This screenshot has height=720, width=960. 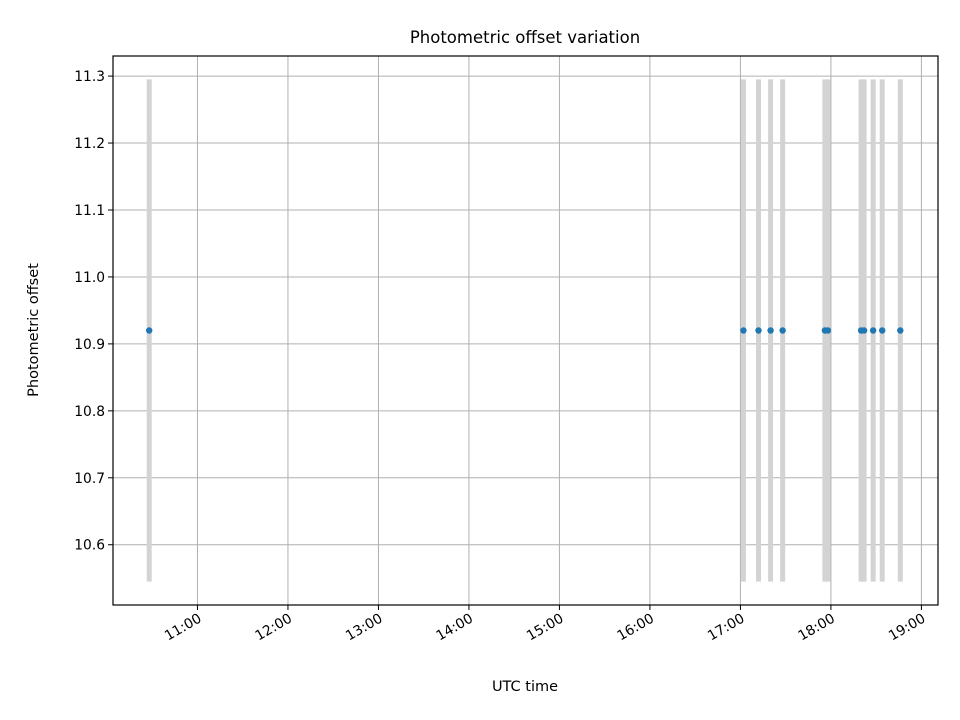 What do you see at coordinates (525, 37) in the screenshot?
I see `chart-title: Photometric offset variation` at bounding box center [525, 37].